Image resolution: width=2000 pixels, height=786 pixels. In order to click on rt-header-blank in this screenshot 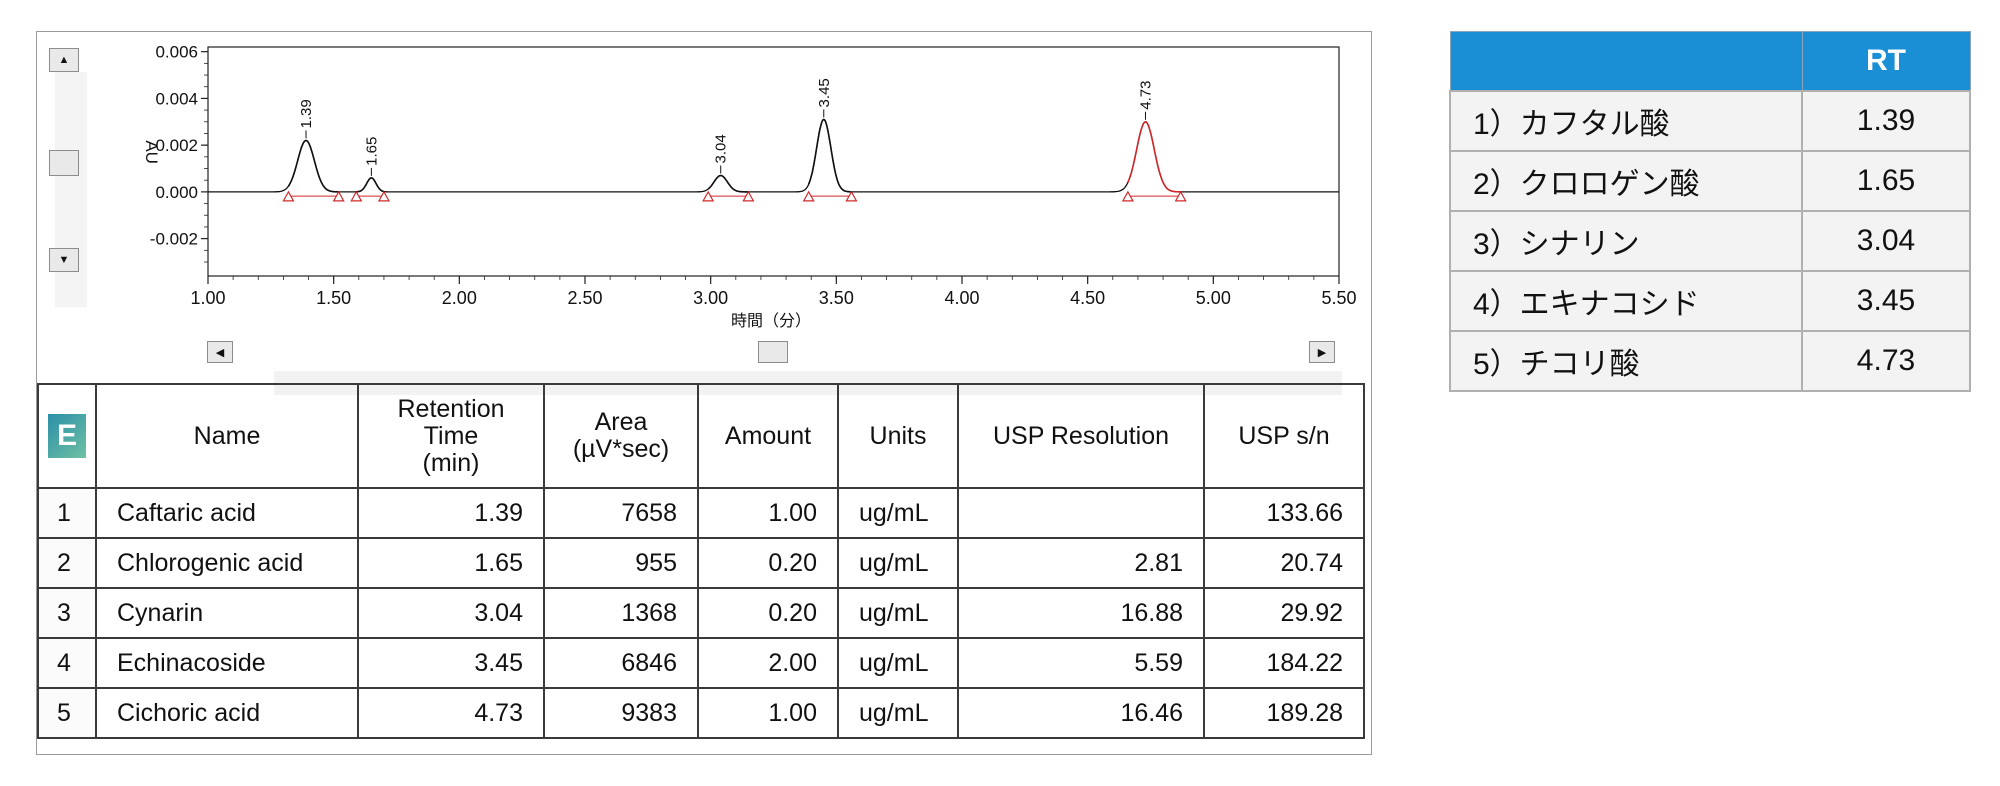, I will do `click(1626, 61)`.